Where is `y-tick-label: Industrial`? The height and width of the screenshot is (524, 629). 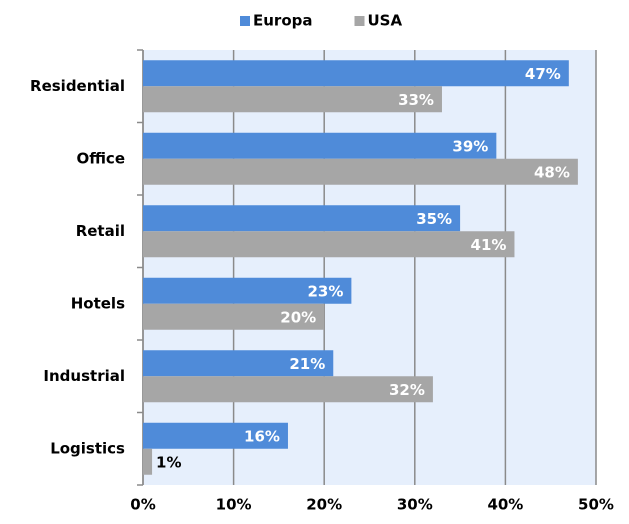
y-tick-label: Industrial is located at coordinates (84, 376).